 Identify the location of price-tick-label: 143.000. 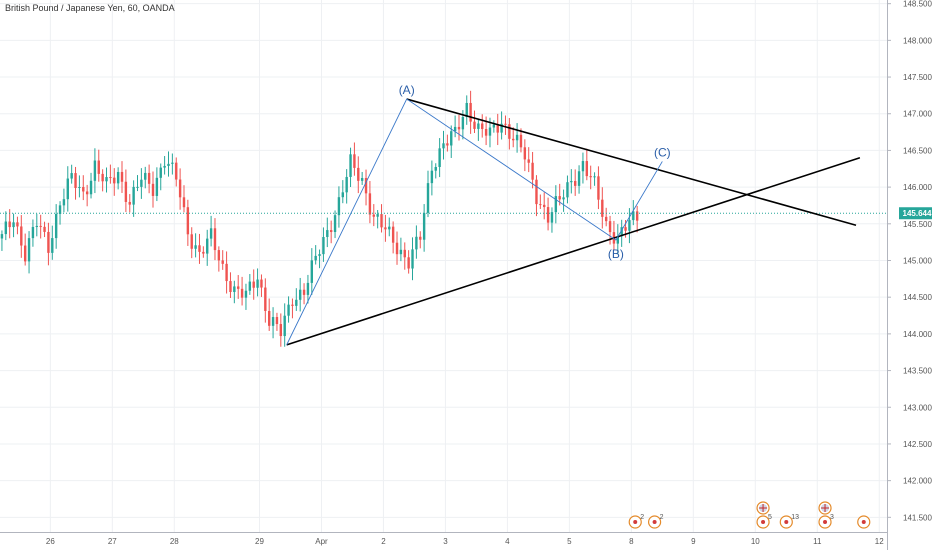
(917, 407).